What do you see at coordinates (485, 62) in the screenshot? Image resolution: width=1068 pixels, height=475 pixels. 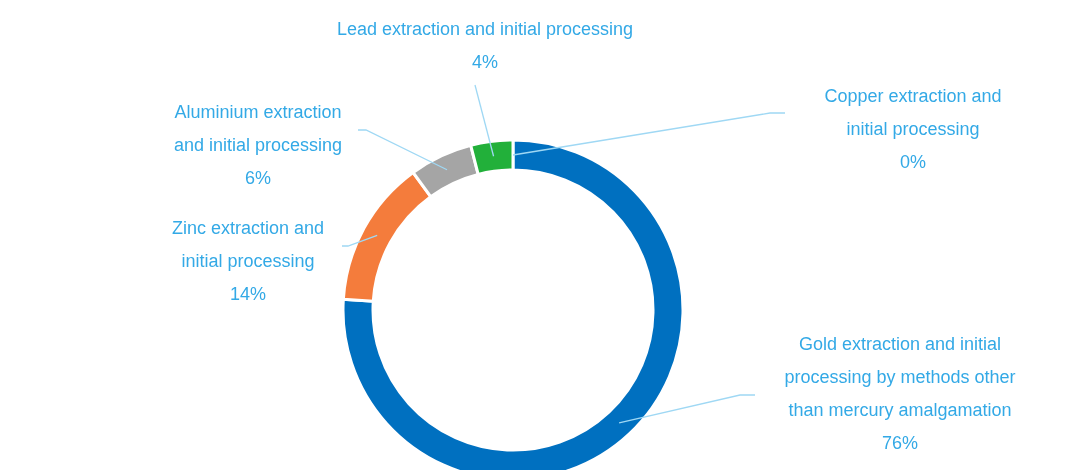 I see `data-label: 4%` at bounding box center [485, 62].